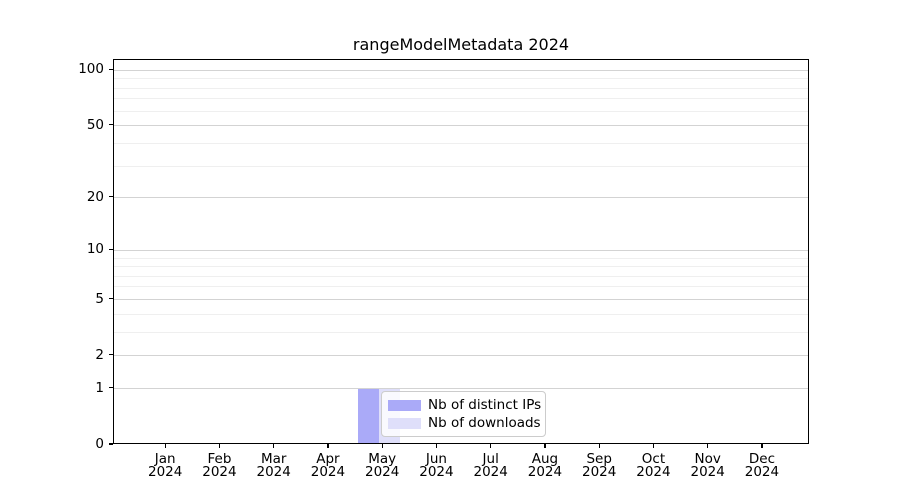  What do you see at coordinates (99, 387) in the screenshot?
I see `y-tick-label: 1` at bounding box center [99, 387].